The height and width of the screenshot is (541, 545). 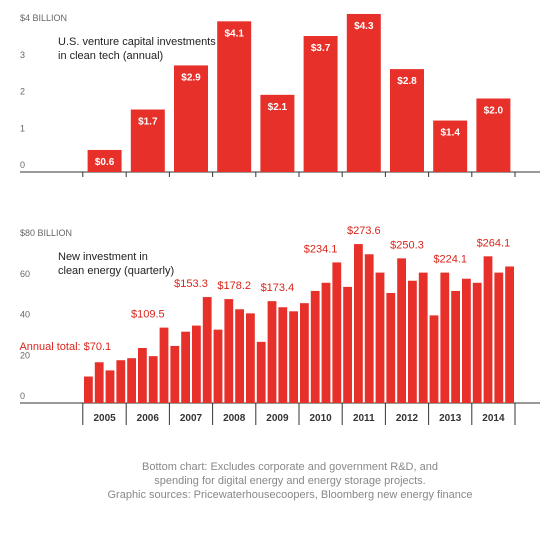 I want to click on y-tick-label: 60, so click(x=25, y=274).